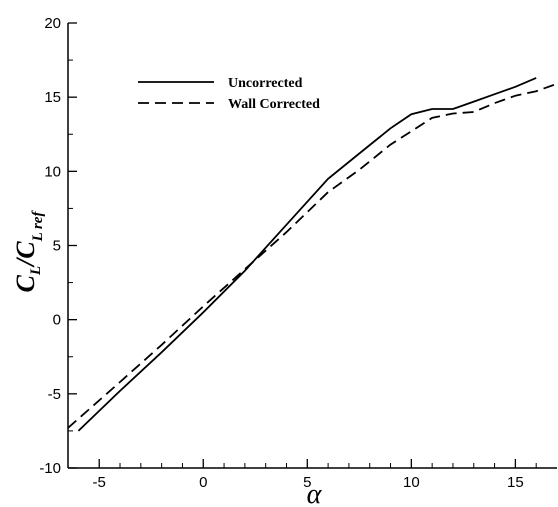  What do you see at coordinates (203, 482) in the screenshot?
I see `x-tick-label: 0` at bounding box center [203, 482].